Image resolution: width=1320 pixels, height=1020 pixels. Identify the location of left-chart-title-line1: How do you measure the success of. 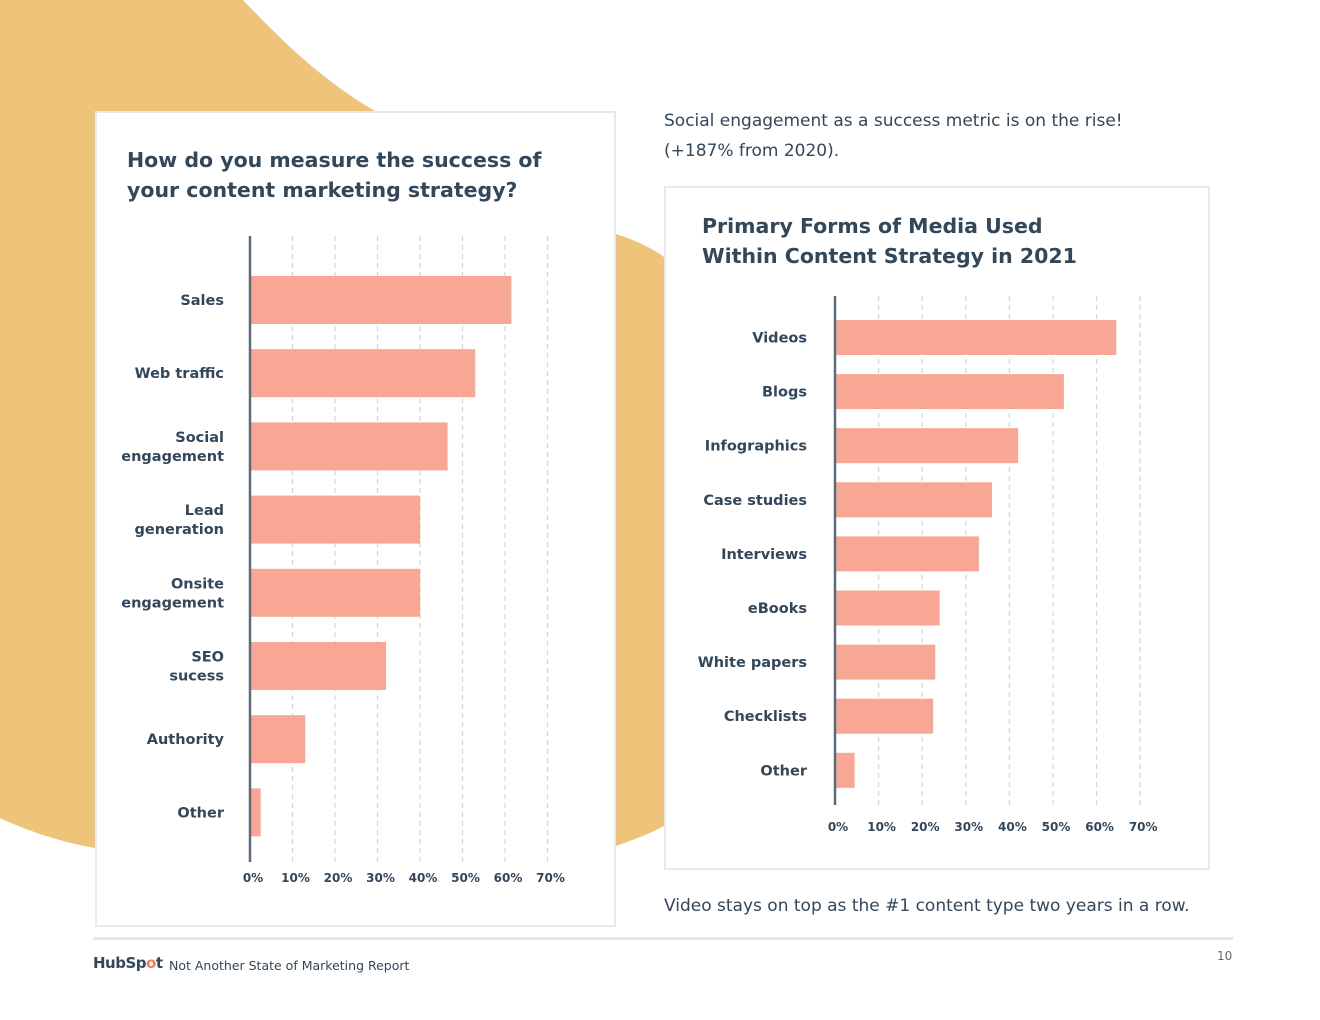
(334, 160).